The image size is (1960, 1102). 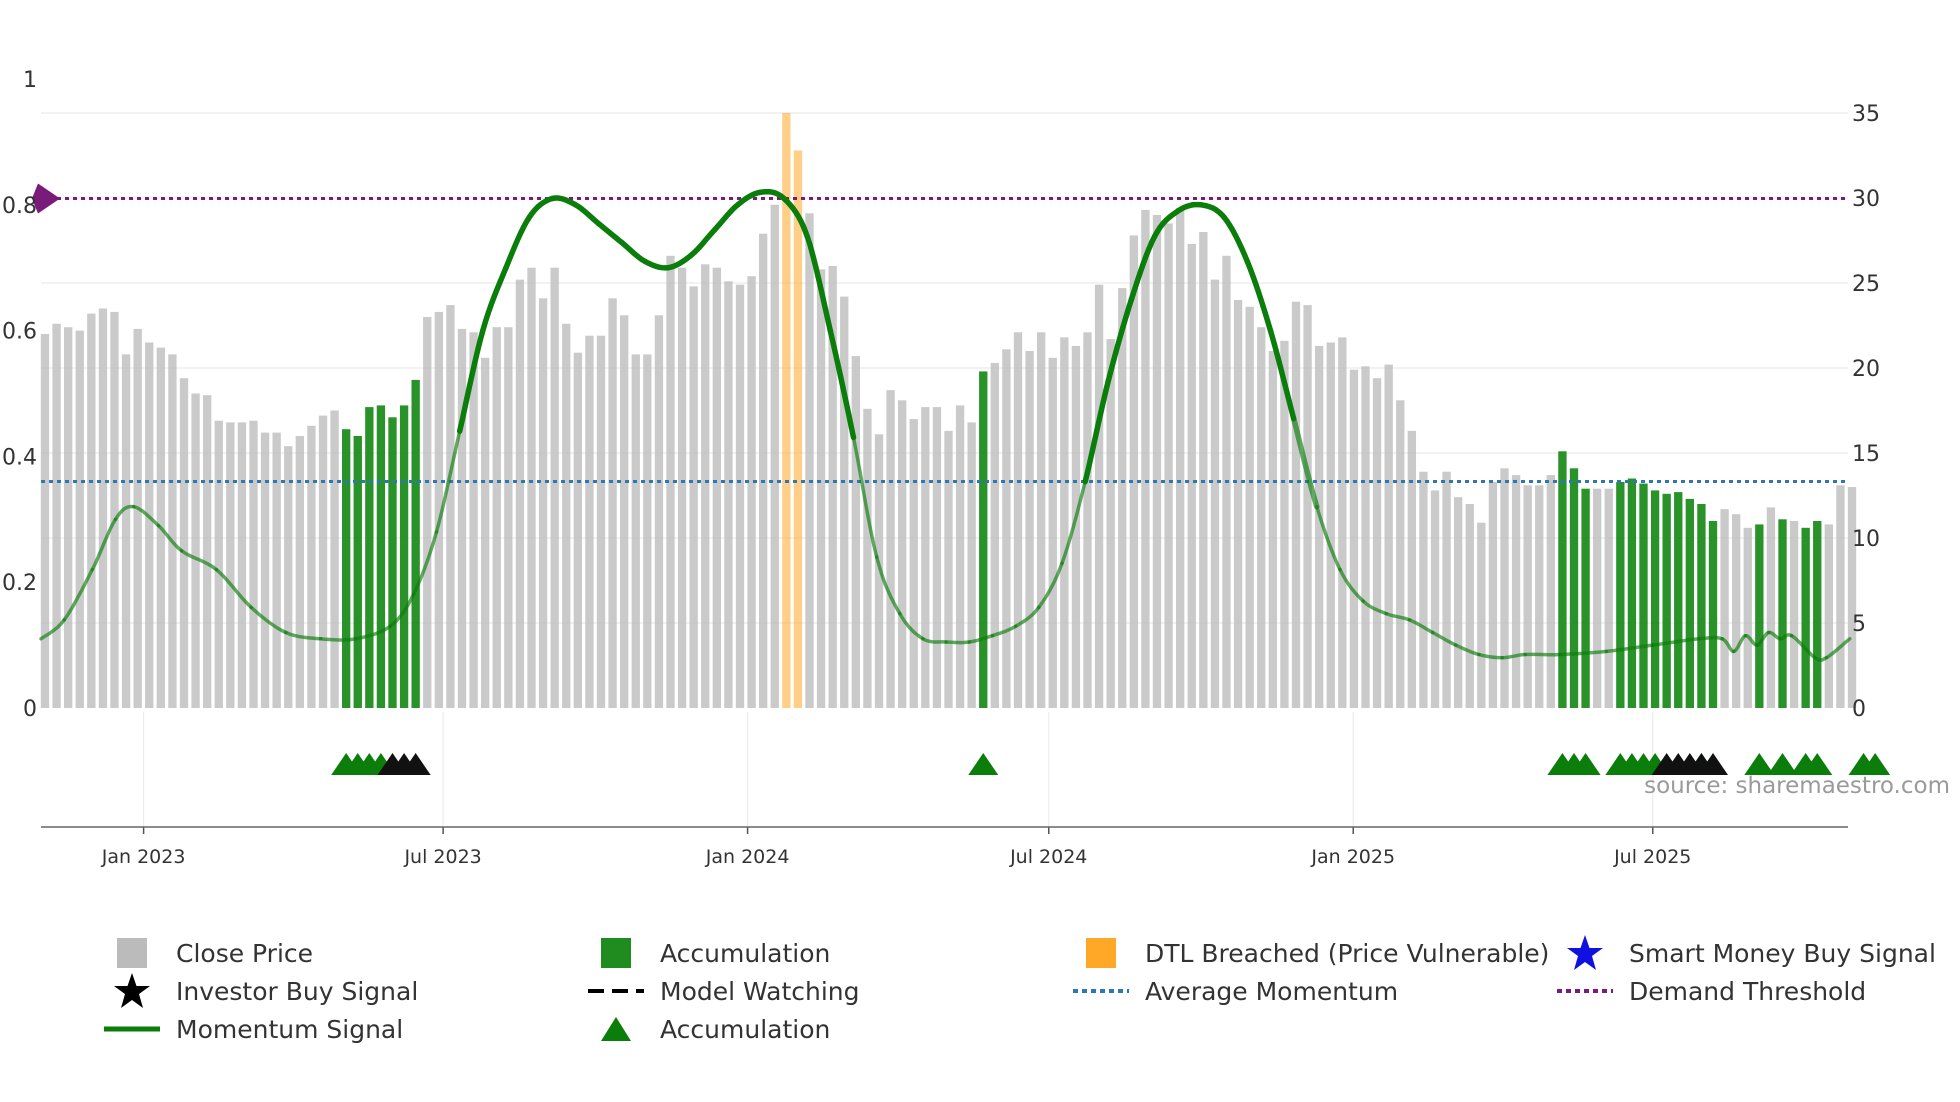 What do you see at coordinates (1866, 114) in the screenshot?
I see `right-axis-tick: 35` at bounding box center [1866, 114].